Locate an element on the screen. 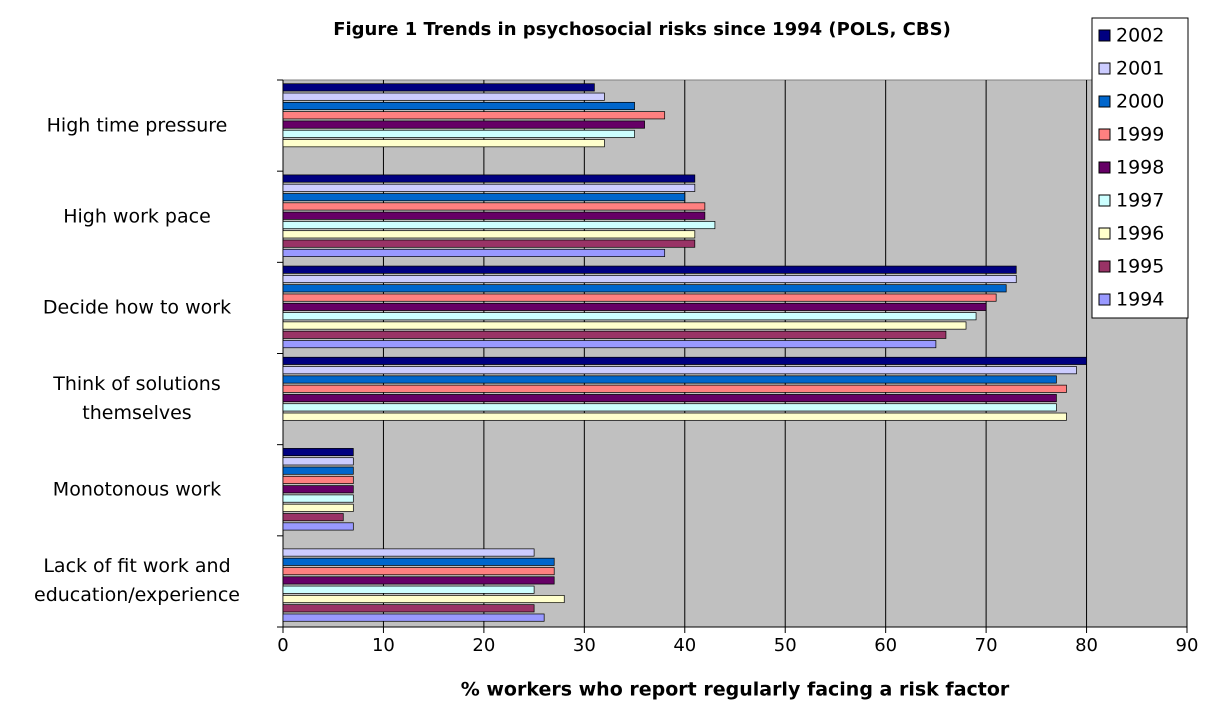 The height and width of the screenshot is (706, 1206). x-tick-label: 70 is located at coordinates (986, 645).